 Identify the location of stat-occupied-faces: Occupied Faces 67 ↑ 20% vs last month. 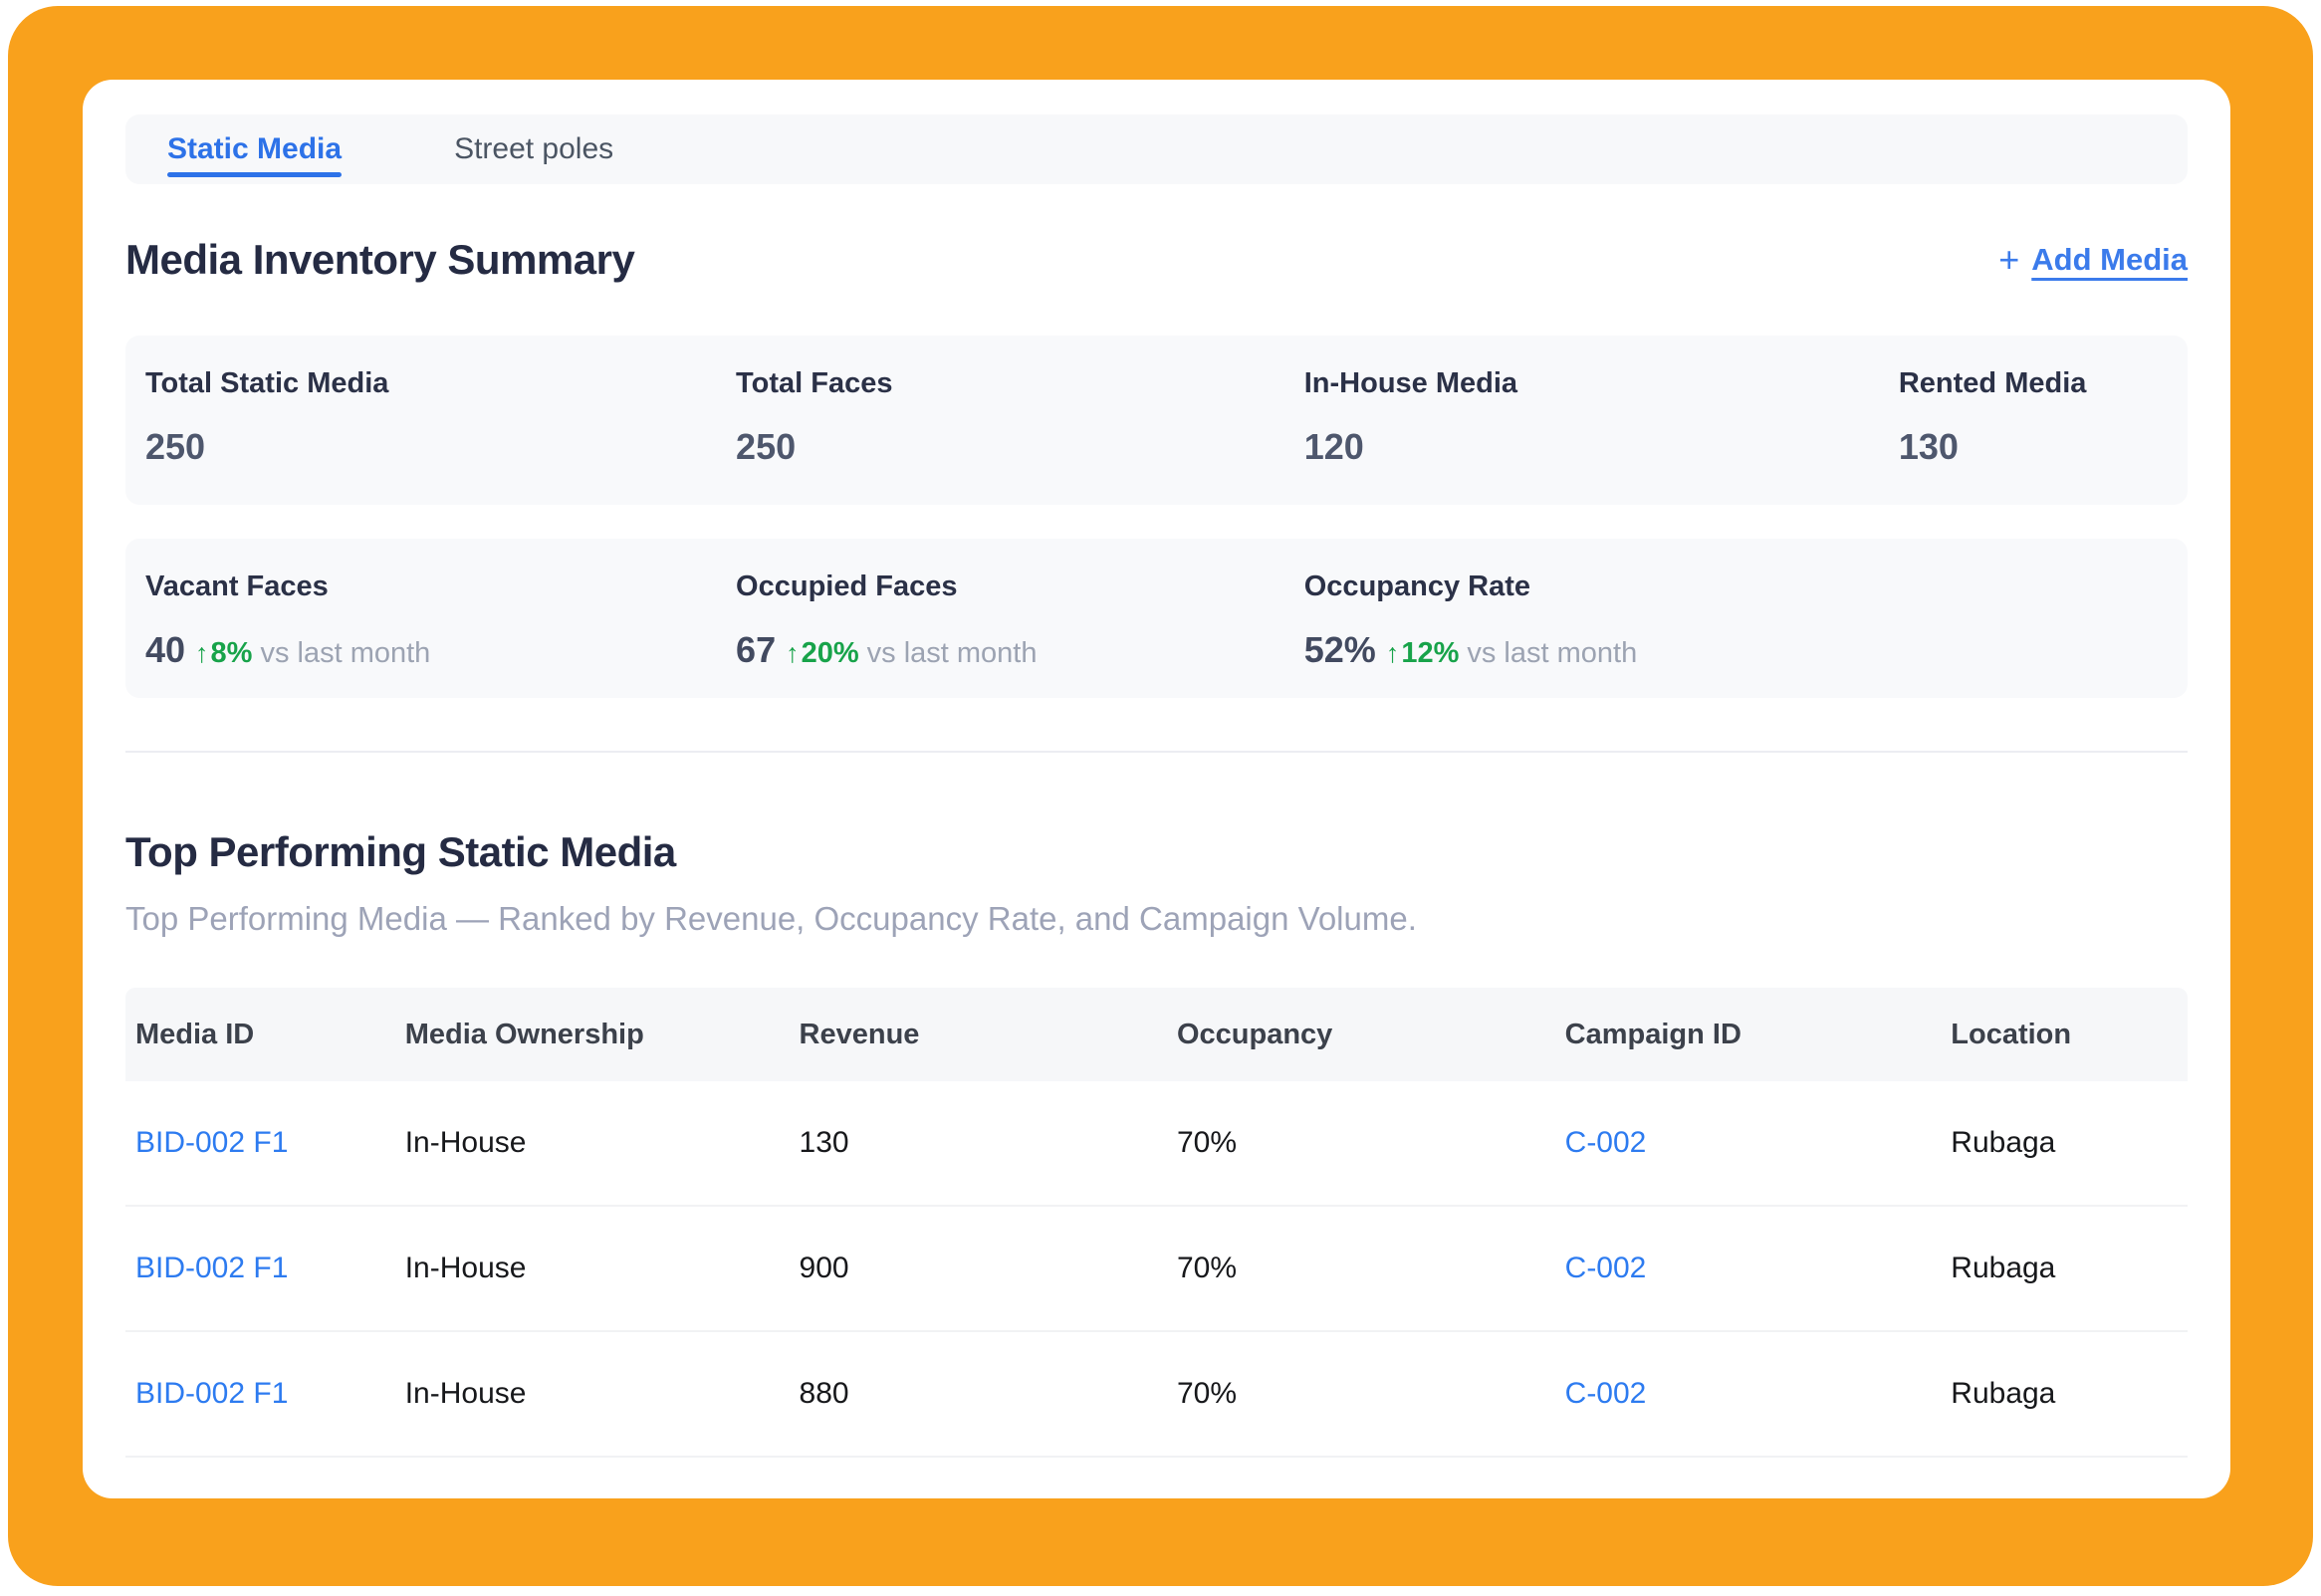
(1020, 634).